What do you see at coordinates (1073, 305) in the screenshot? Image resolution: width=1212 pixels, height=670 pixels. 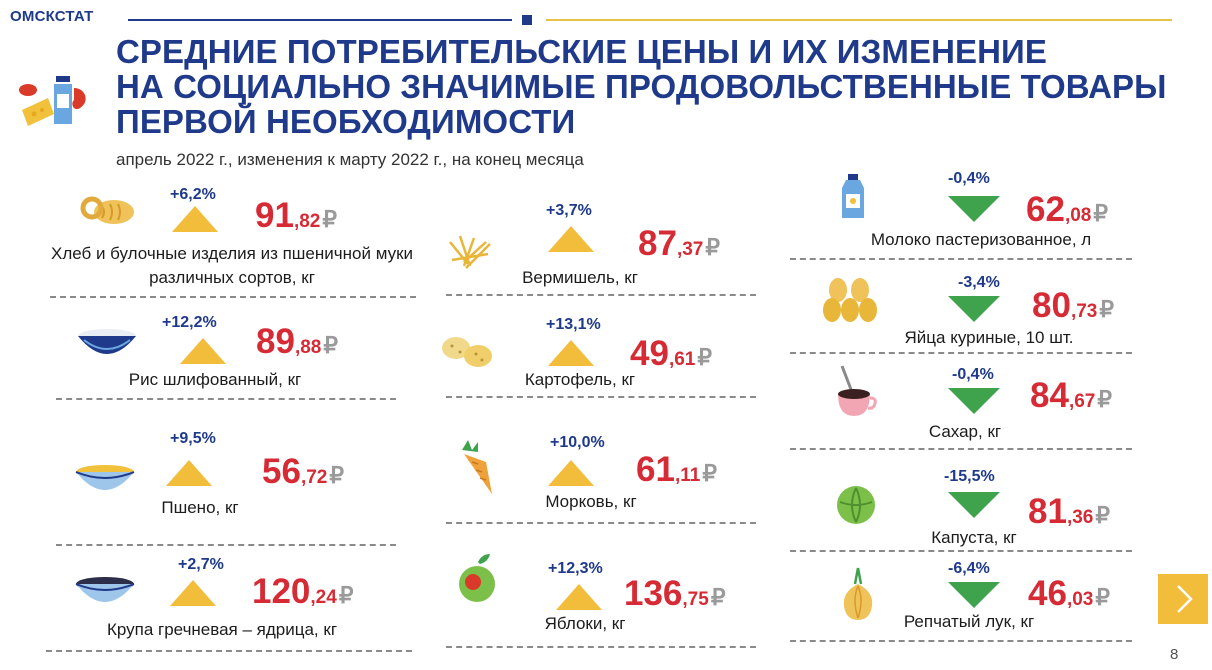 I see `price-eggs: 80,73₽` at bounding box center [1073, 305].